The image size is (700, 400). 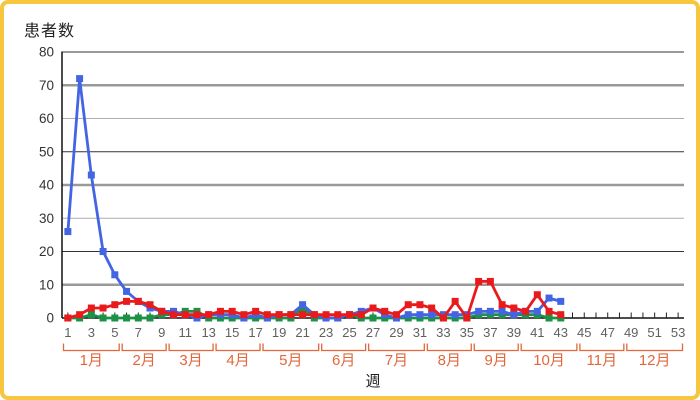 What do you see at coordinates (185, 332) in the screenshot?
I see `svg-text: 11` at bounding box center [185, 332].